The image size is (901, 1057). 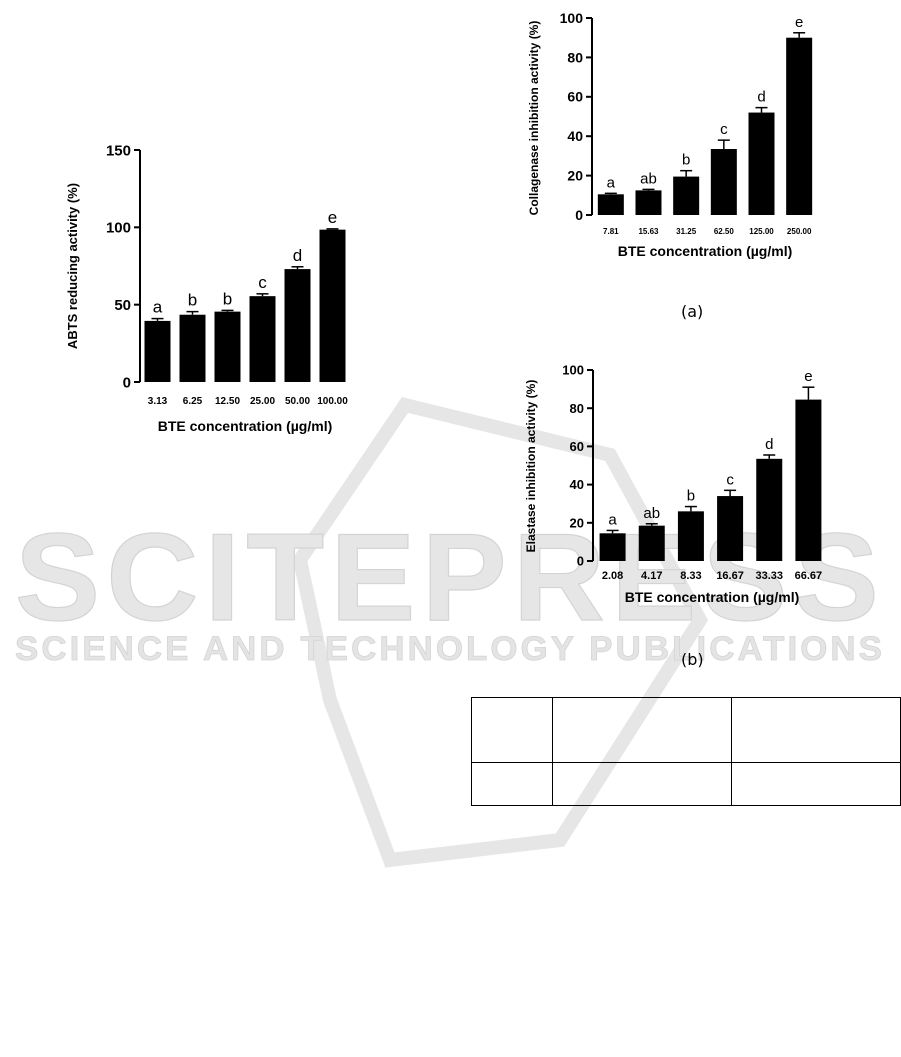 I want to click on x-axis-ticks: 3.13 6.25 12.50 25.00 50.00 100.00, so click(x=248, y=401).